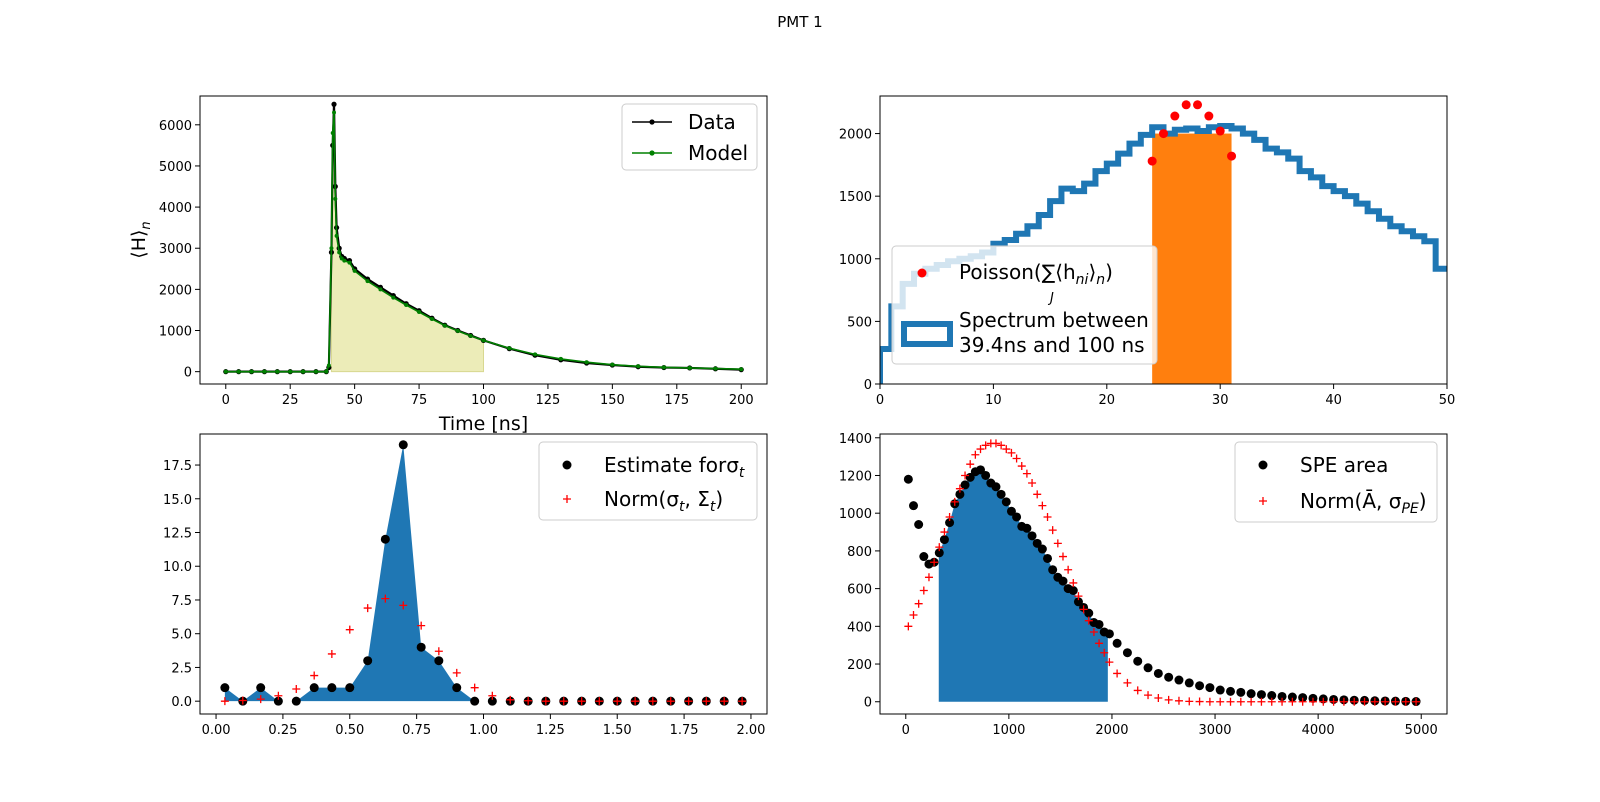 Image resolution: width=1600 pixels, height=802 pixels. What do you see at coordinates (663, 501) in the screenshot?
I see `legend-label-norm: Norm(σt, Σt)` at bounding box center [663, 501].